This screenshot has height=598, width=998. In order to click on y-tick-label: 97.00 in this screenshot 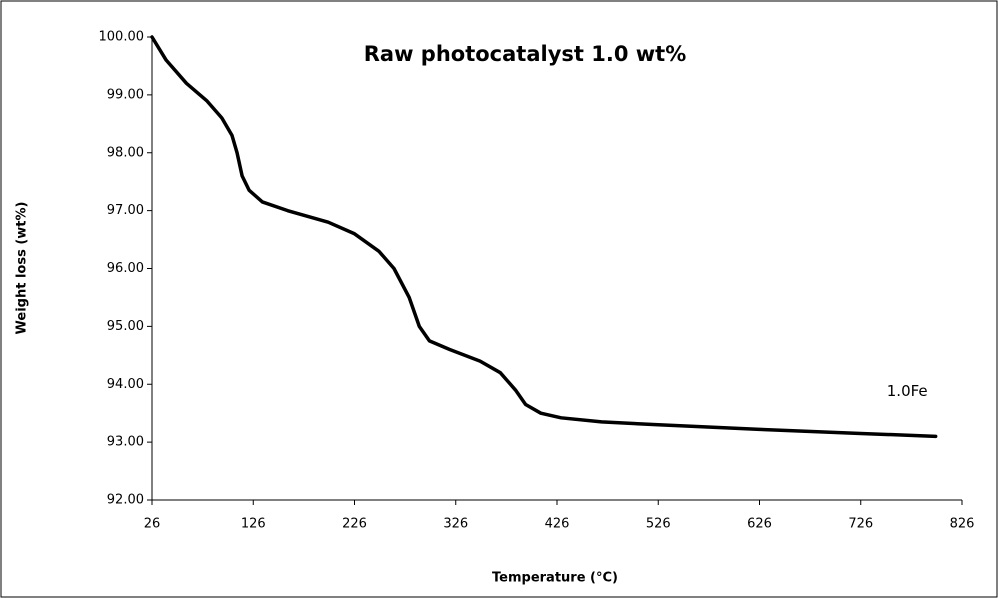, I will do `click(125, 210)`.